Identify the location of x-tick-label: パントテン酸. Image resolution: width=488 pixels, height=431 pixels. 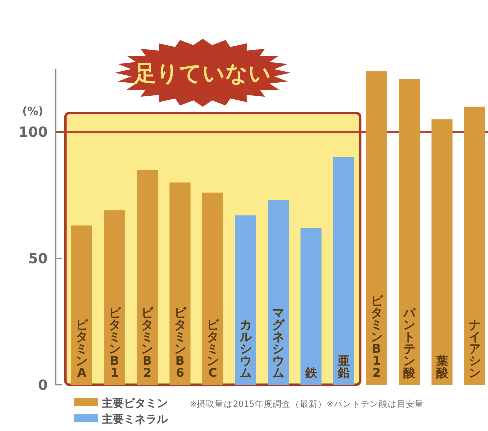
(409, 343).